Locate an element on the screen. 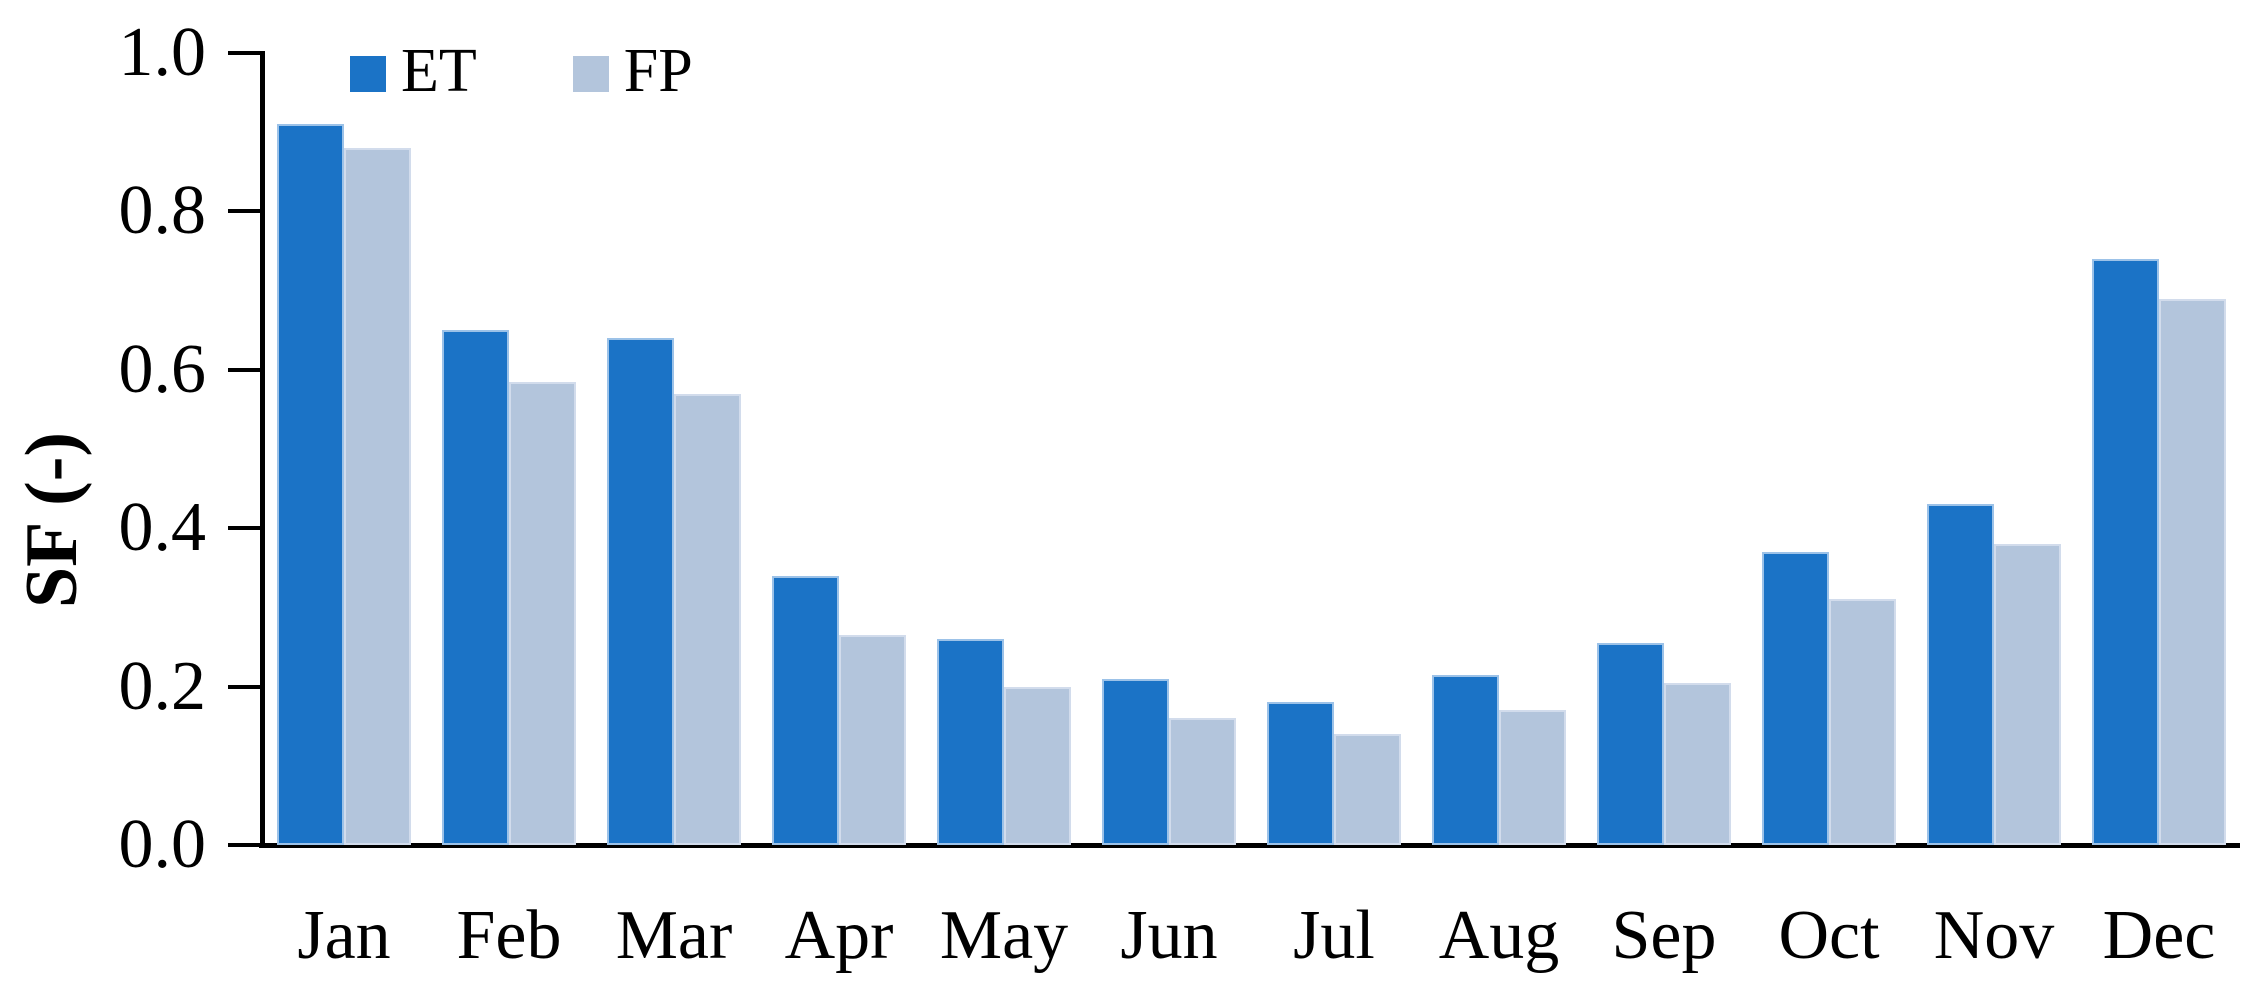 This screenshot has width=2264, height=986. y-tick-label-0-4: 0.4 is located at coordinates (162, 528).